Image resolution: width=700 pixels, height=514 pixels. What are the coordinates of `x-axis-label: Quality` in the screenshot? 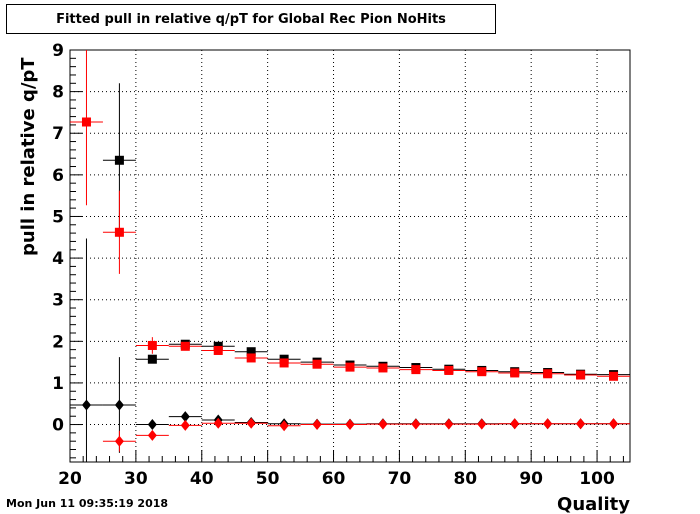 It's located at (593, 504).